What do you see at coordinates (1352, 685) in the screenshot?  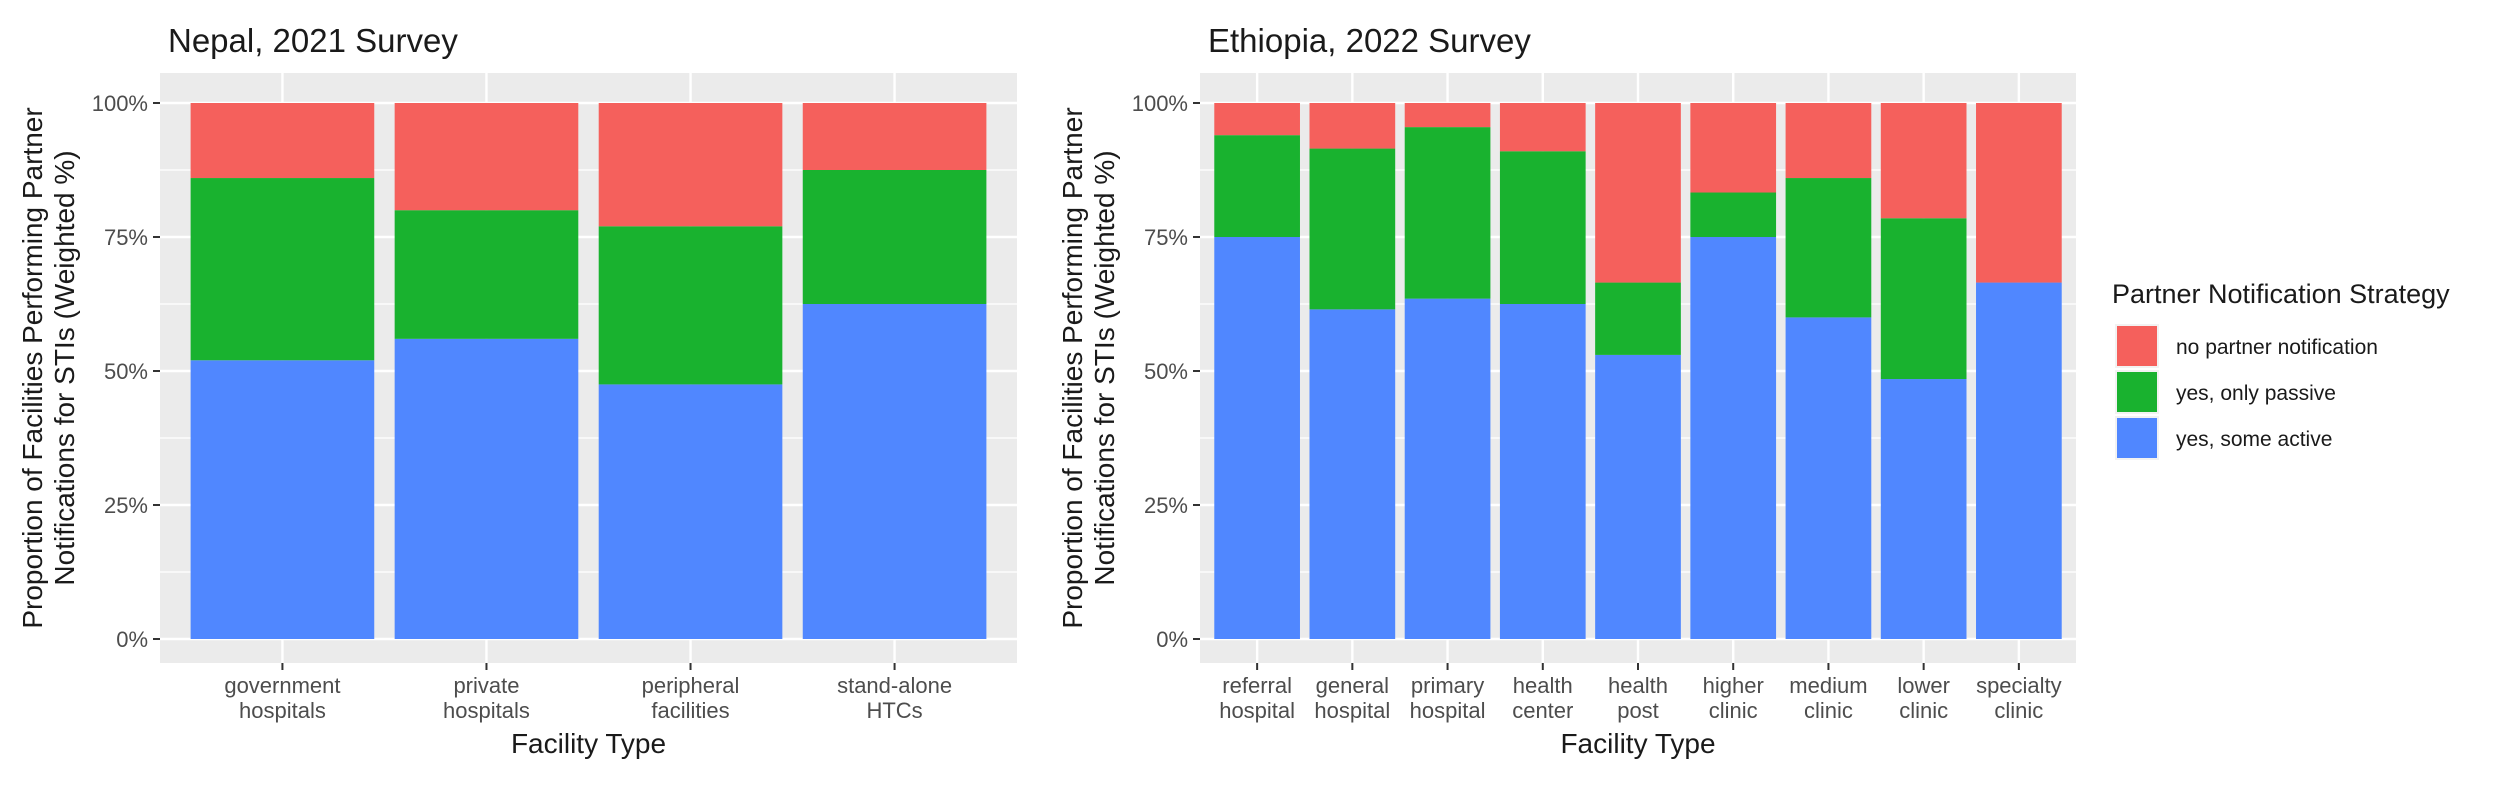 I see `chart2-x-tick-label: general` at bounding box center [1352, 685].